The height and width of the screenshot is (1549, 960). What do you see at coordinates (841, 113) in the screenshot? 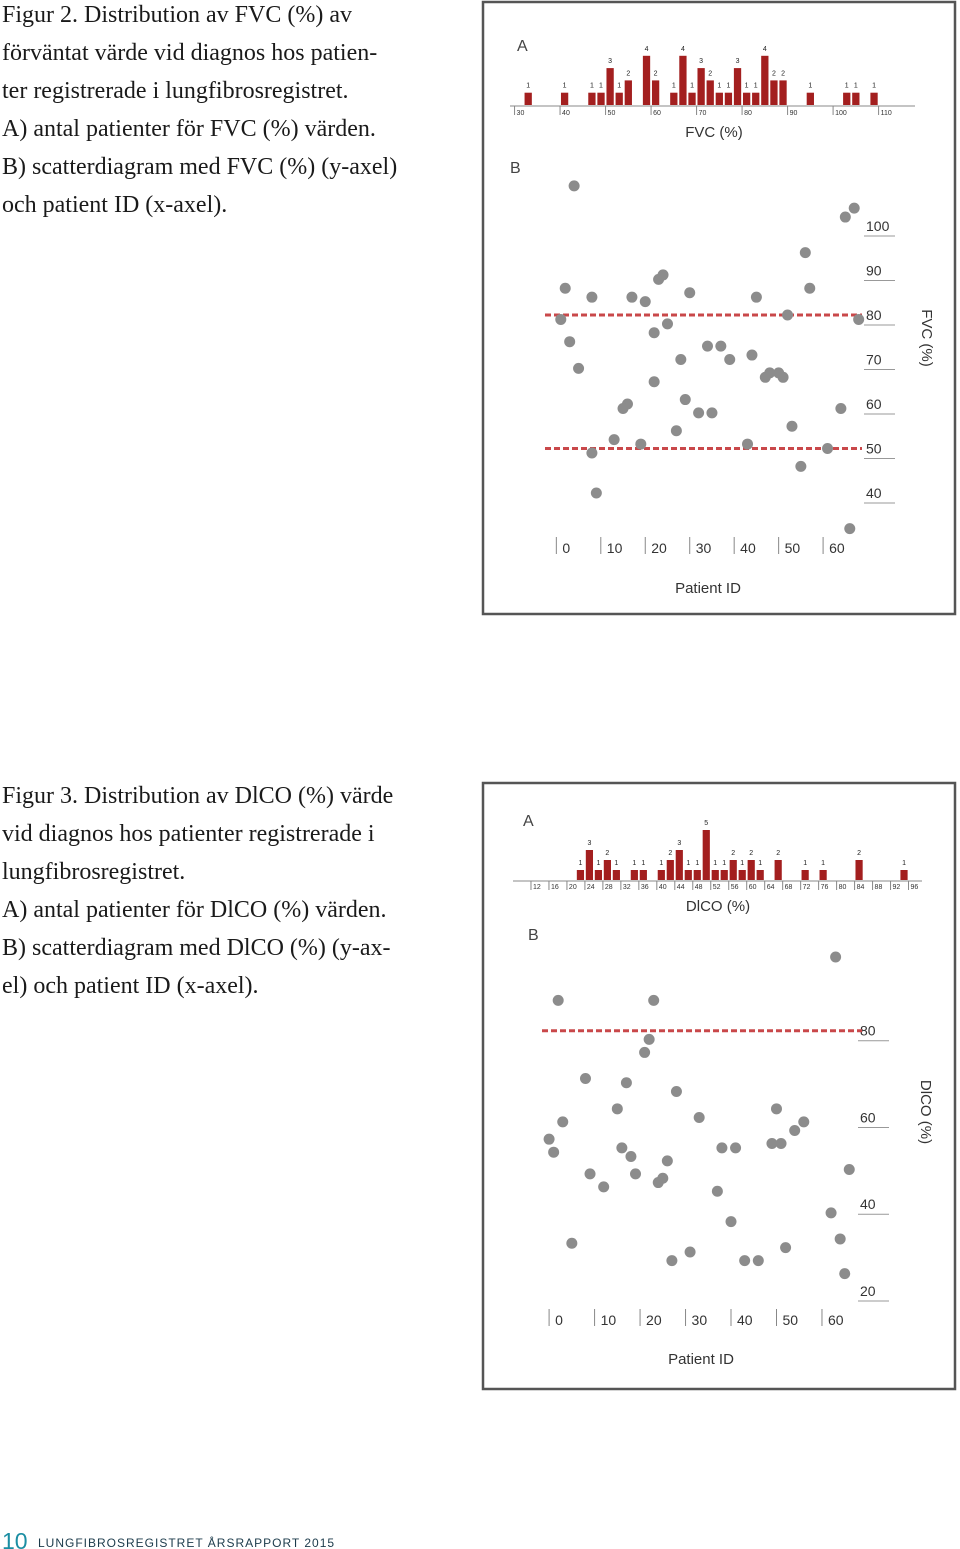
I see `x-tick-label: 100` at bounding box center [841, 113].